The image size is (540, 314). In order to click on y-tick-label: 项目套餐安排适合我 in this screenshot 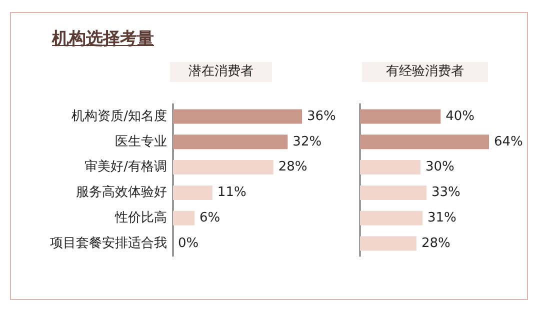, I will do `click(108, 242)`.